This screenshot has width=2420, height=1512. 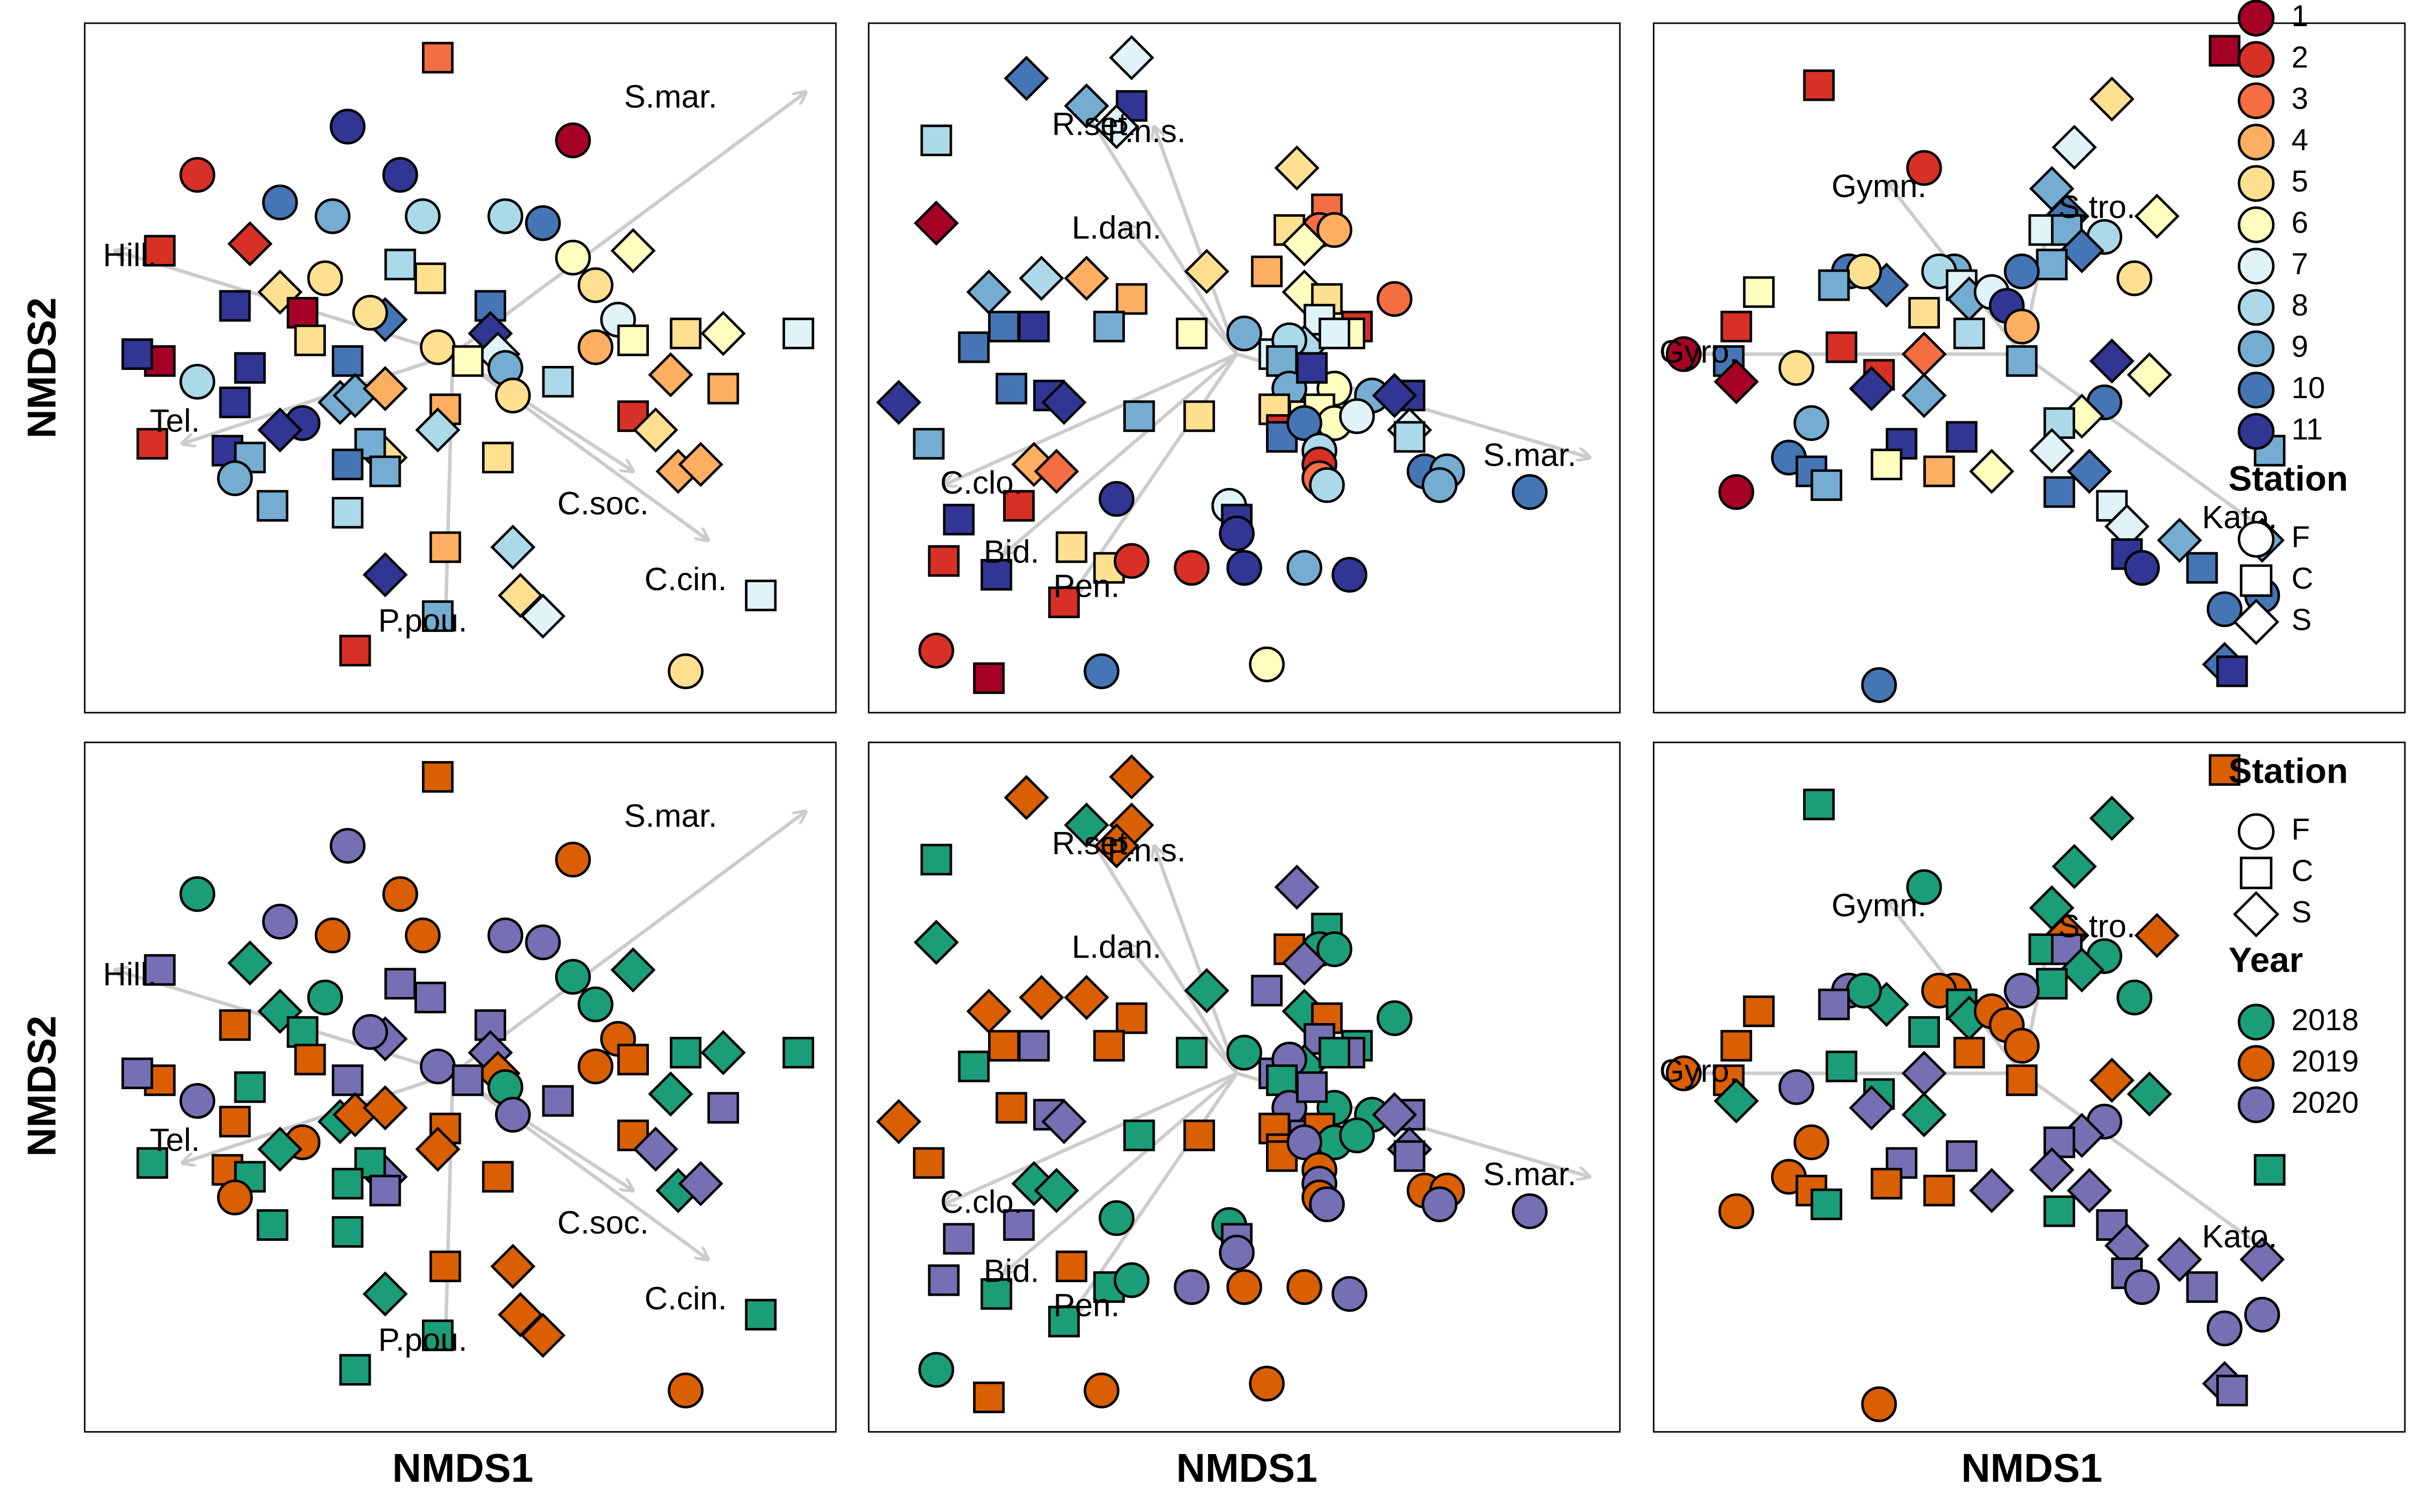 I want to click on vector-label: P.pou., so click(x=422, y=1339).